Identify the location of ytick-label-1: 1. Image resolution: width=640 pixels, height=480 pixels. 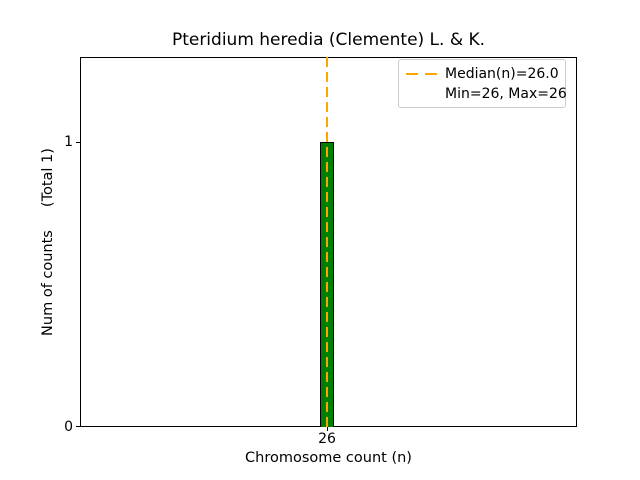
(68, 142).